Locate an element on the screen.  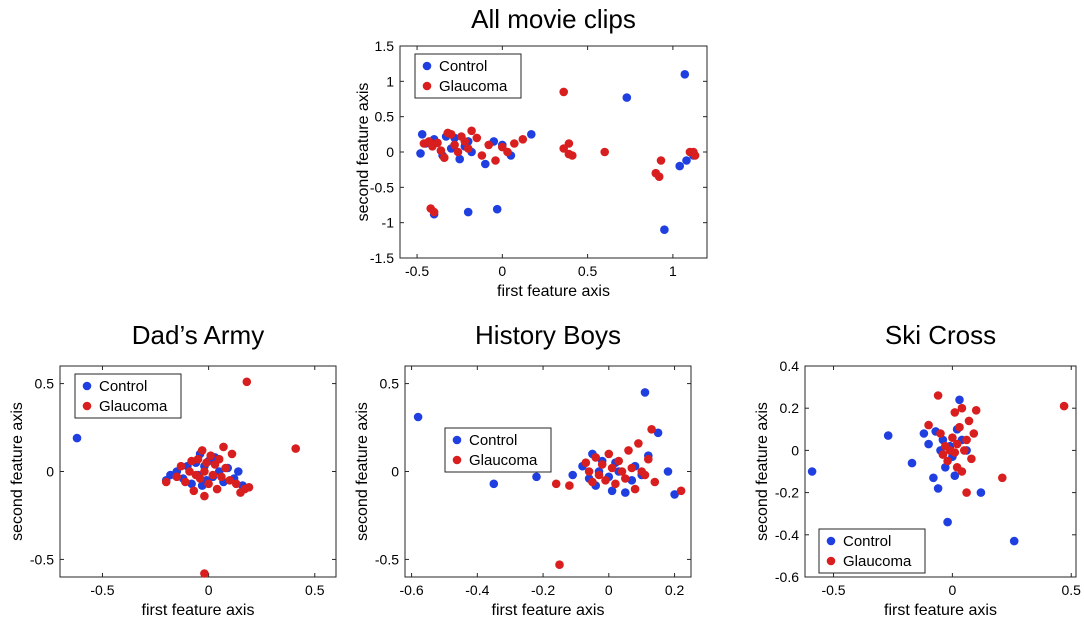
y-tick-label: -0.4 is located at coordinates (787, 535).